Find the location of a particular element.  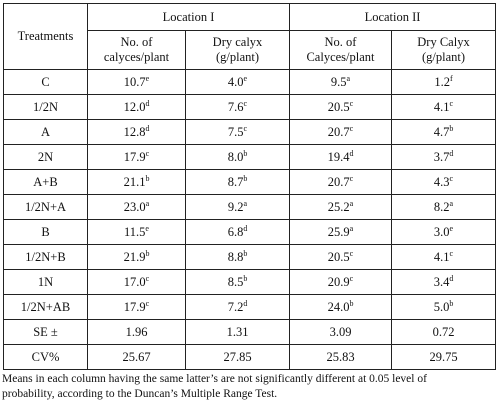

value-cell: 4.3c is located at coordinates (443, 182).